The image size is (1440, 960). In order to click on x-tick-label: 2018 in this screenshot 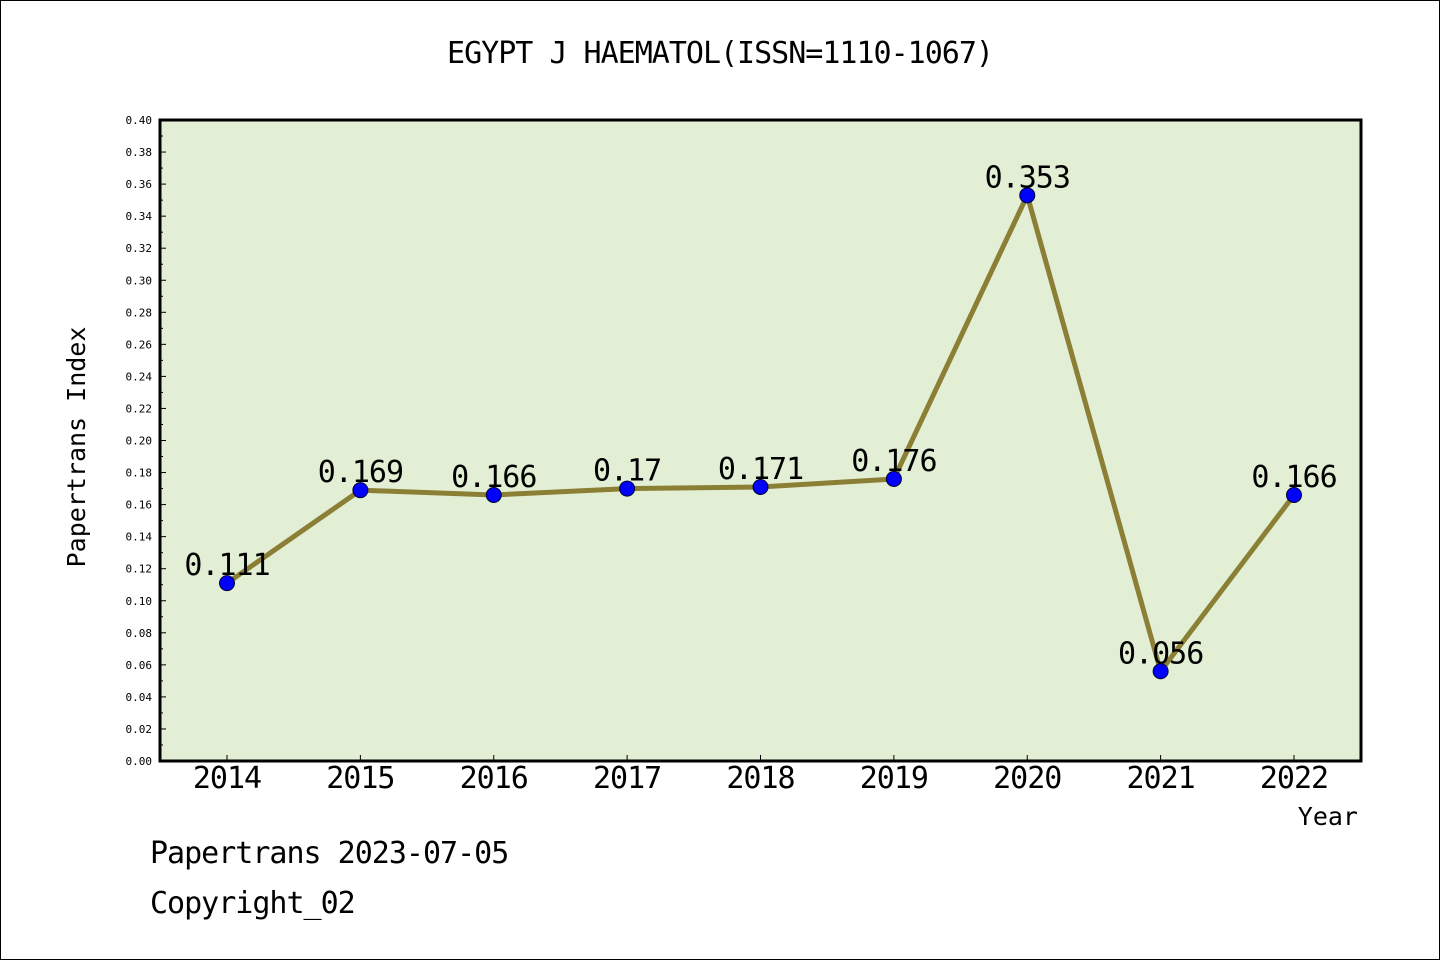, I will do `click(760, 778)`.